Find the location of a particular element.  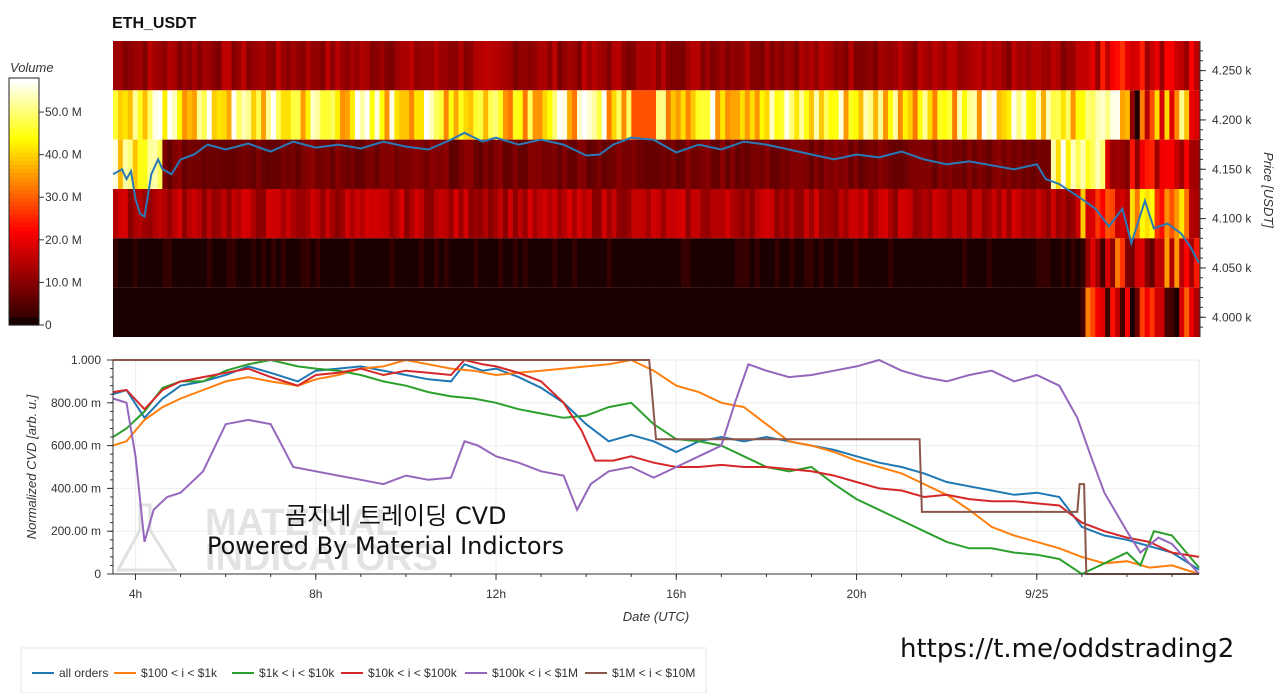

cvd-y-tick-label: 1.000 is located at coordinates (86, 360).